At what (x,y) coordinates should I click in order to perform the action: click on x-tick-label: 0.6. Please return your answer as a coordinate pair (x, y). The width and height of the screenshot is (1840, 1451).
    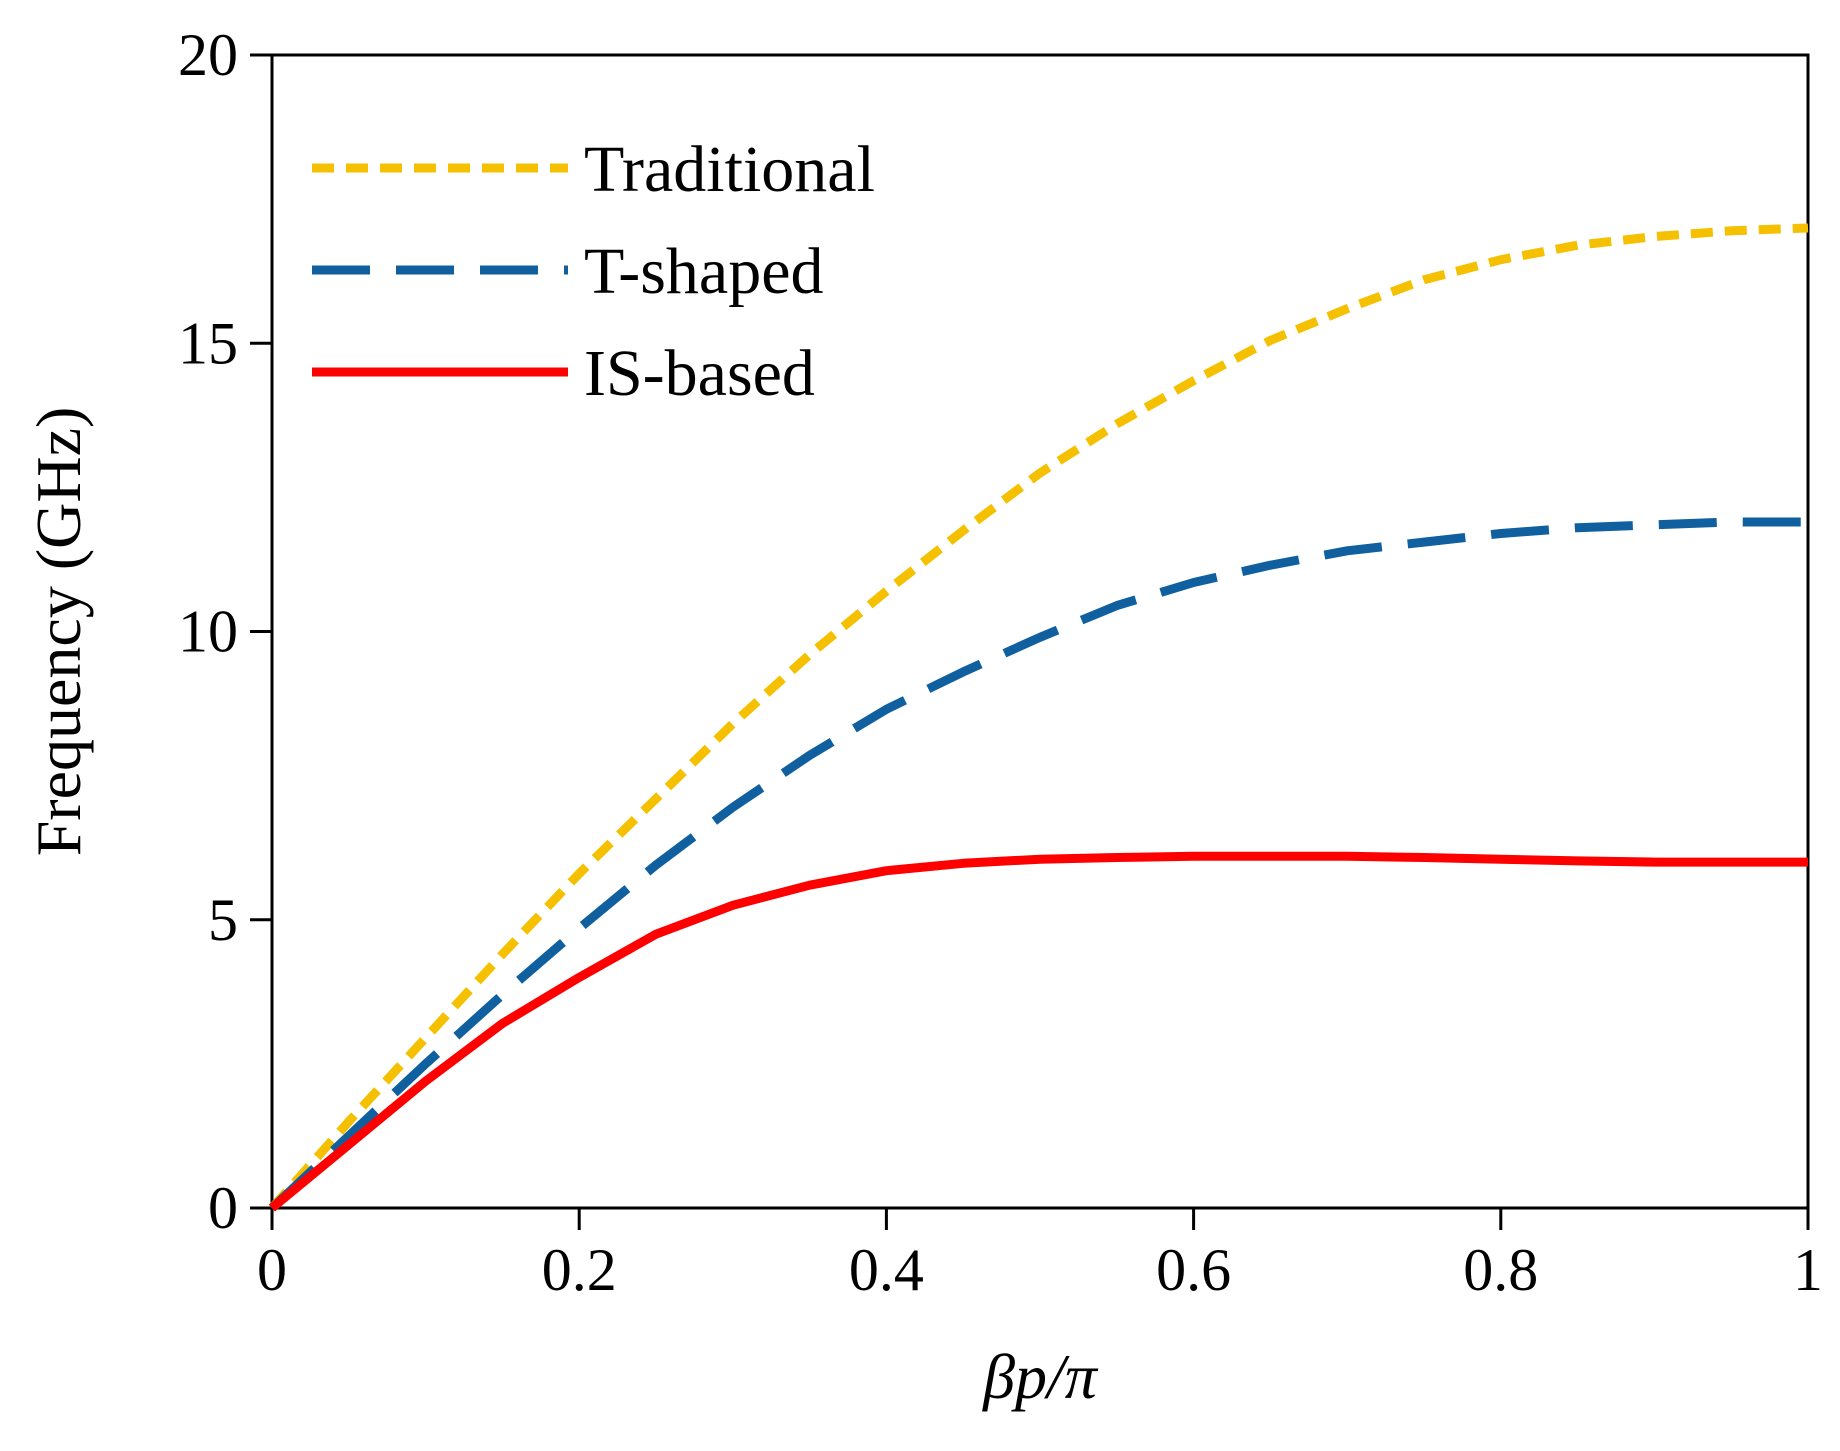
    Looking at the image, I should click on (1193, 1270).